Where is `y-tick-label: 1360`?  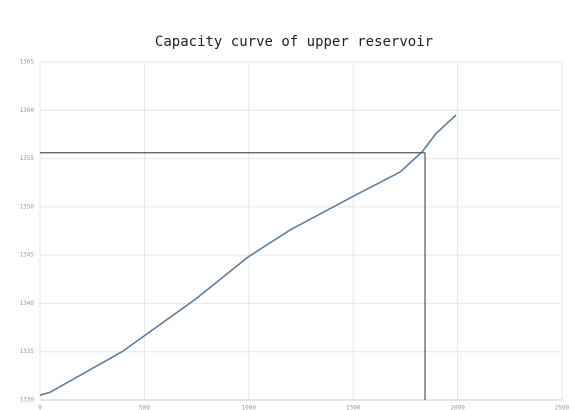
y-tick-label: 1360 is located at coordinates (27, 110).